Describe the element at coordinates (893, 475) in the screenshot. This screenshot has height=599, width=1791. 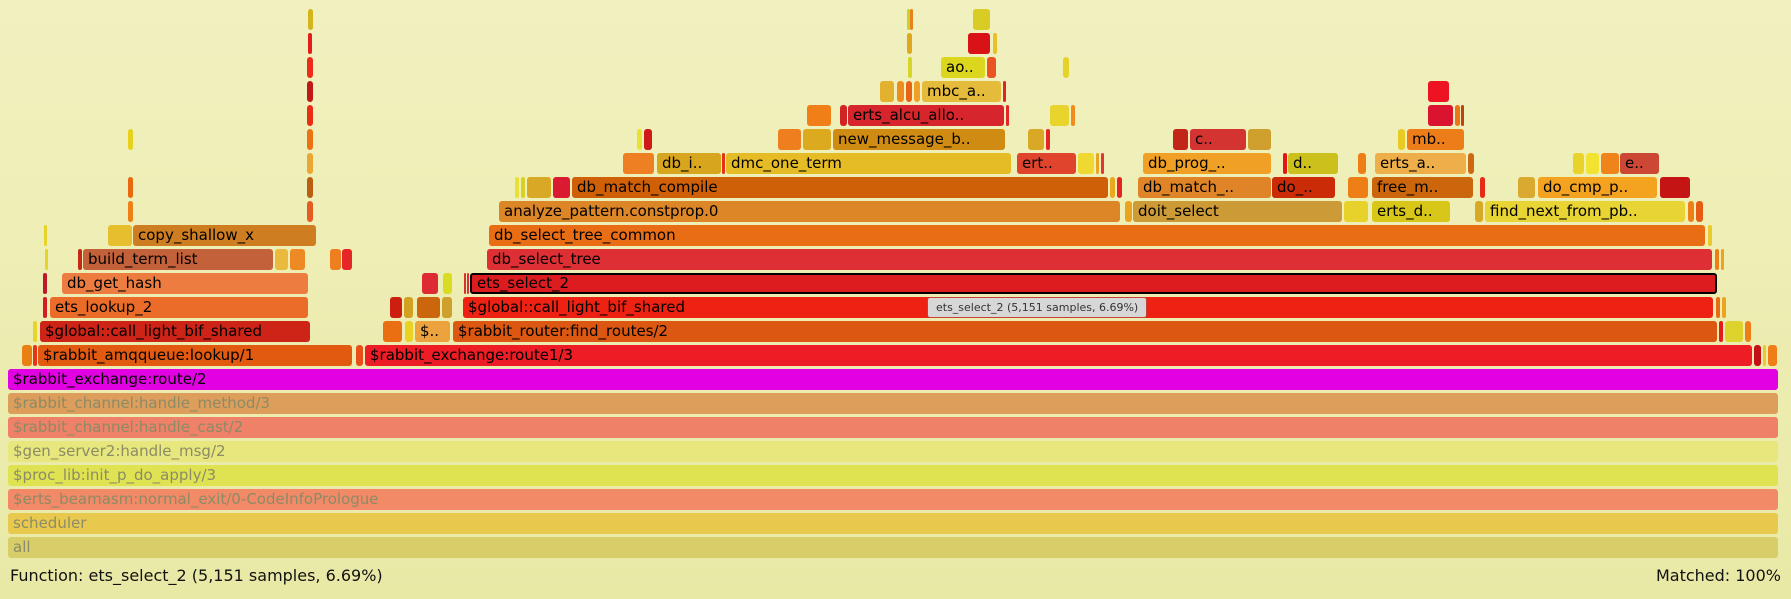
I see `frame-$proc_lib:init_p_do_apply/3: $proc_lib:init_p_do_apply/3` at that location.